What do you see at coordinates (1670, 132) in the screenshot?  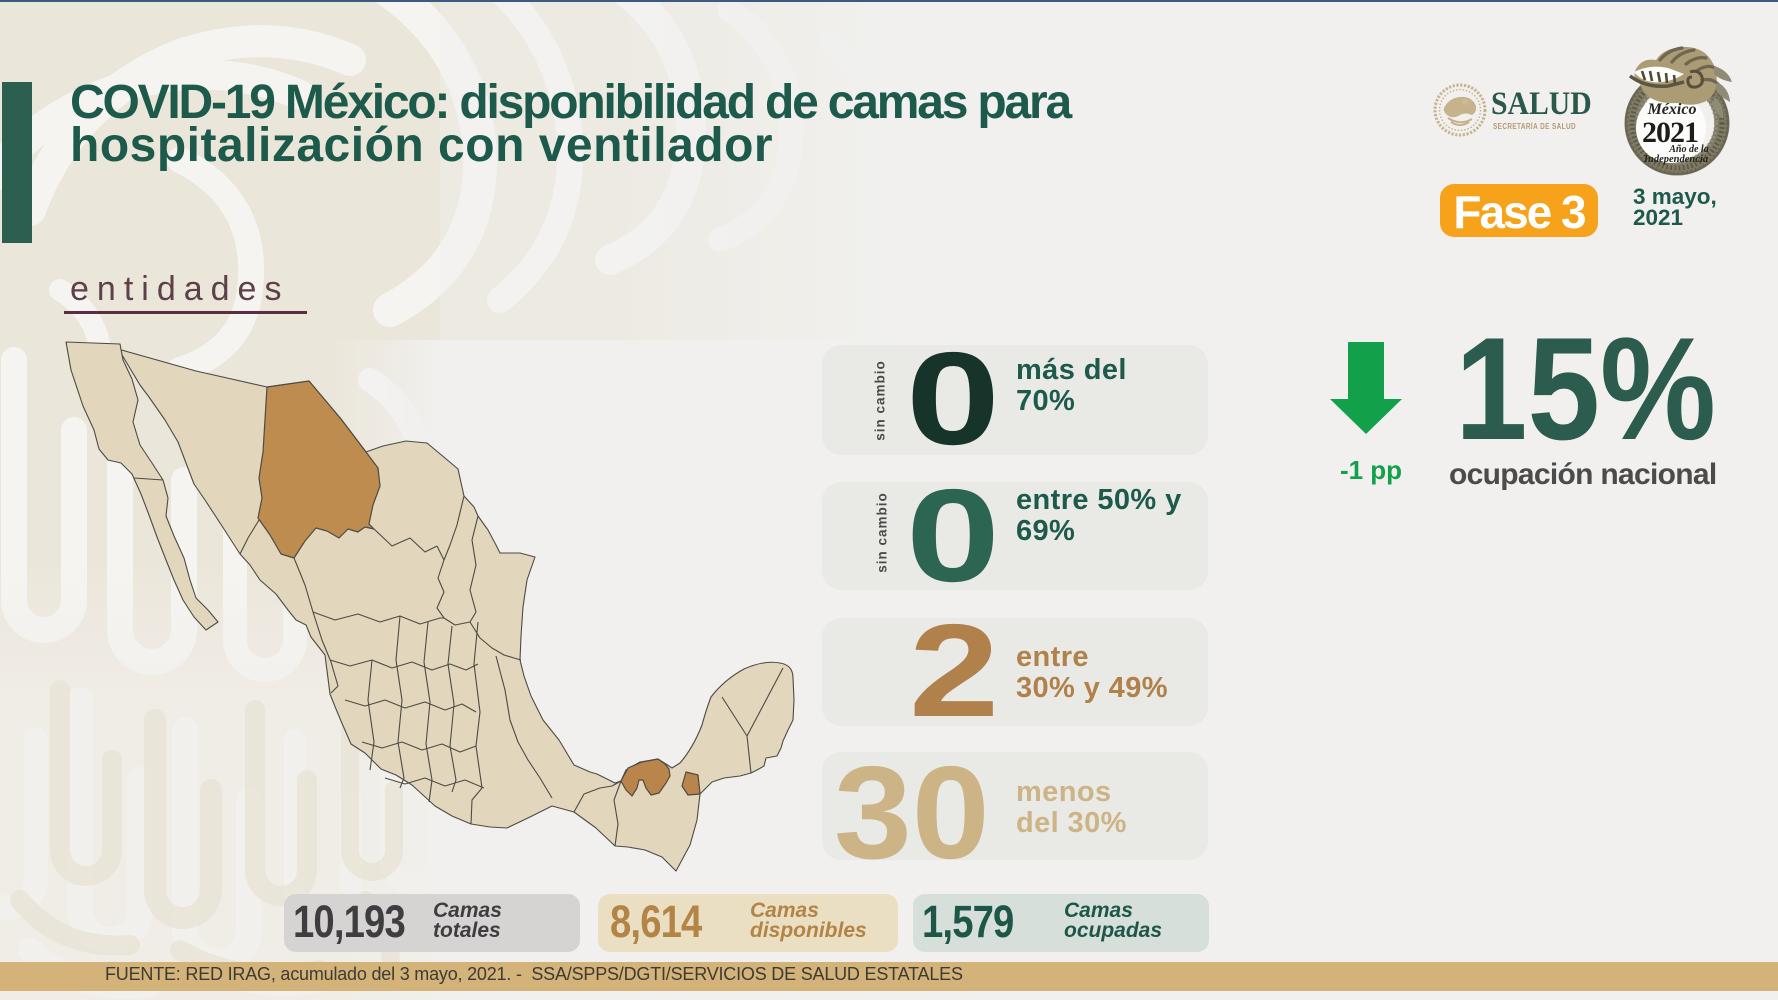 I see `svg-text: 2021` at bounding box center [1670, 132].